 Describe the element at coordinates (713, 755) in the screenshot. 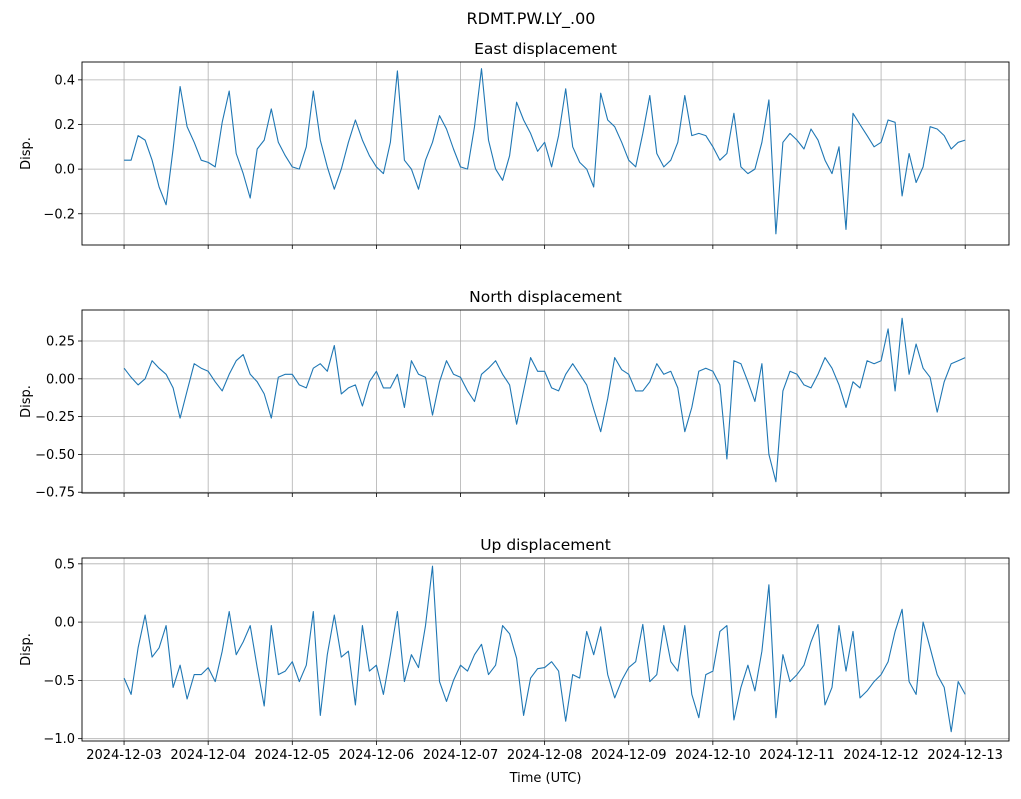

I see `x-tick-label: 2024-12-10` at that location.